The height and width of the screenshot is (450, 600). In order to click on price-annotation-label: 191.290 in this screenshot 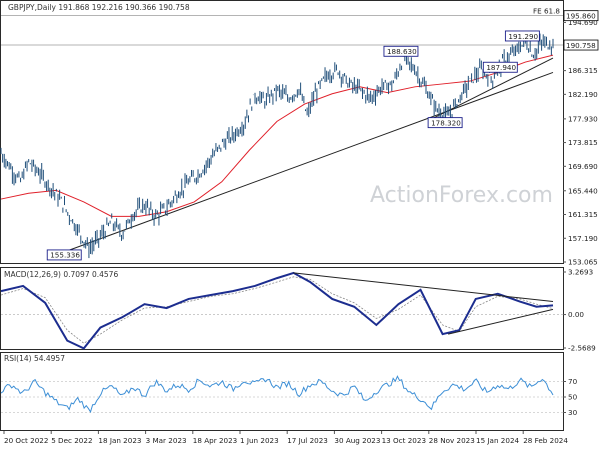, I will do `click(523, 36)`.